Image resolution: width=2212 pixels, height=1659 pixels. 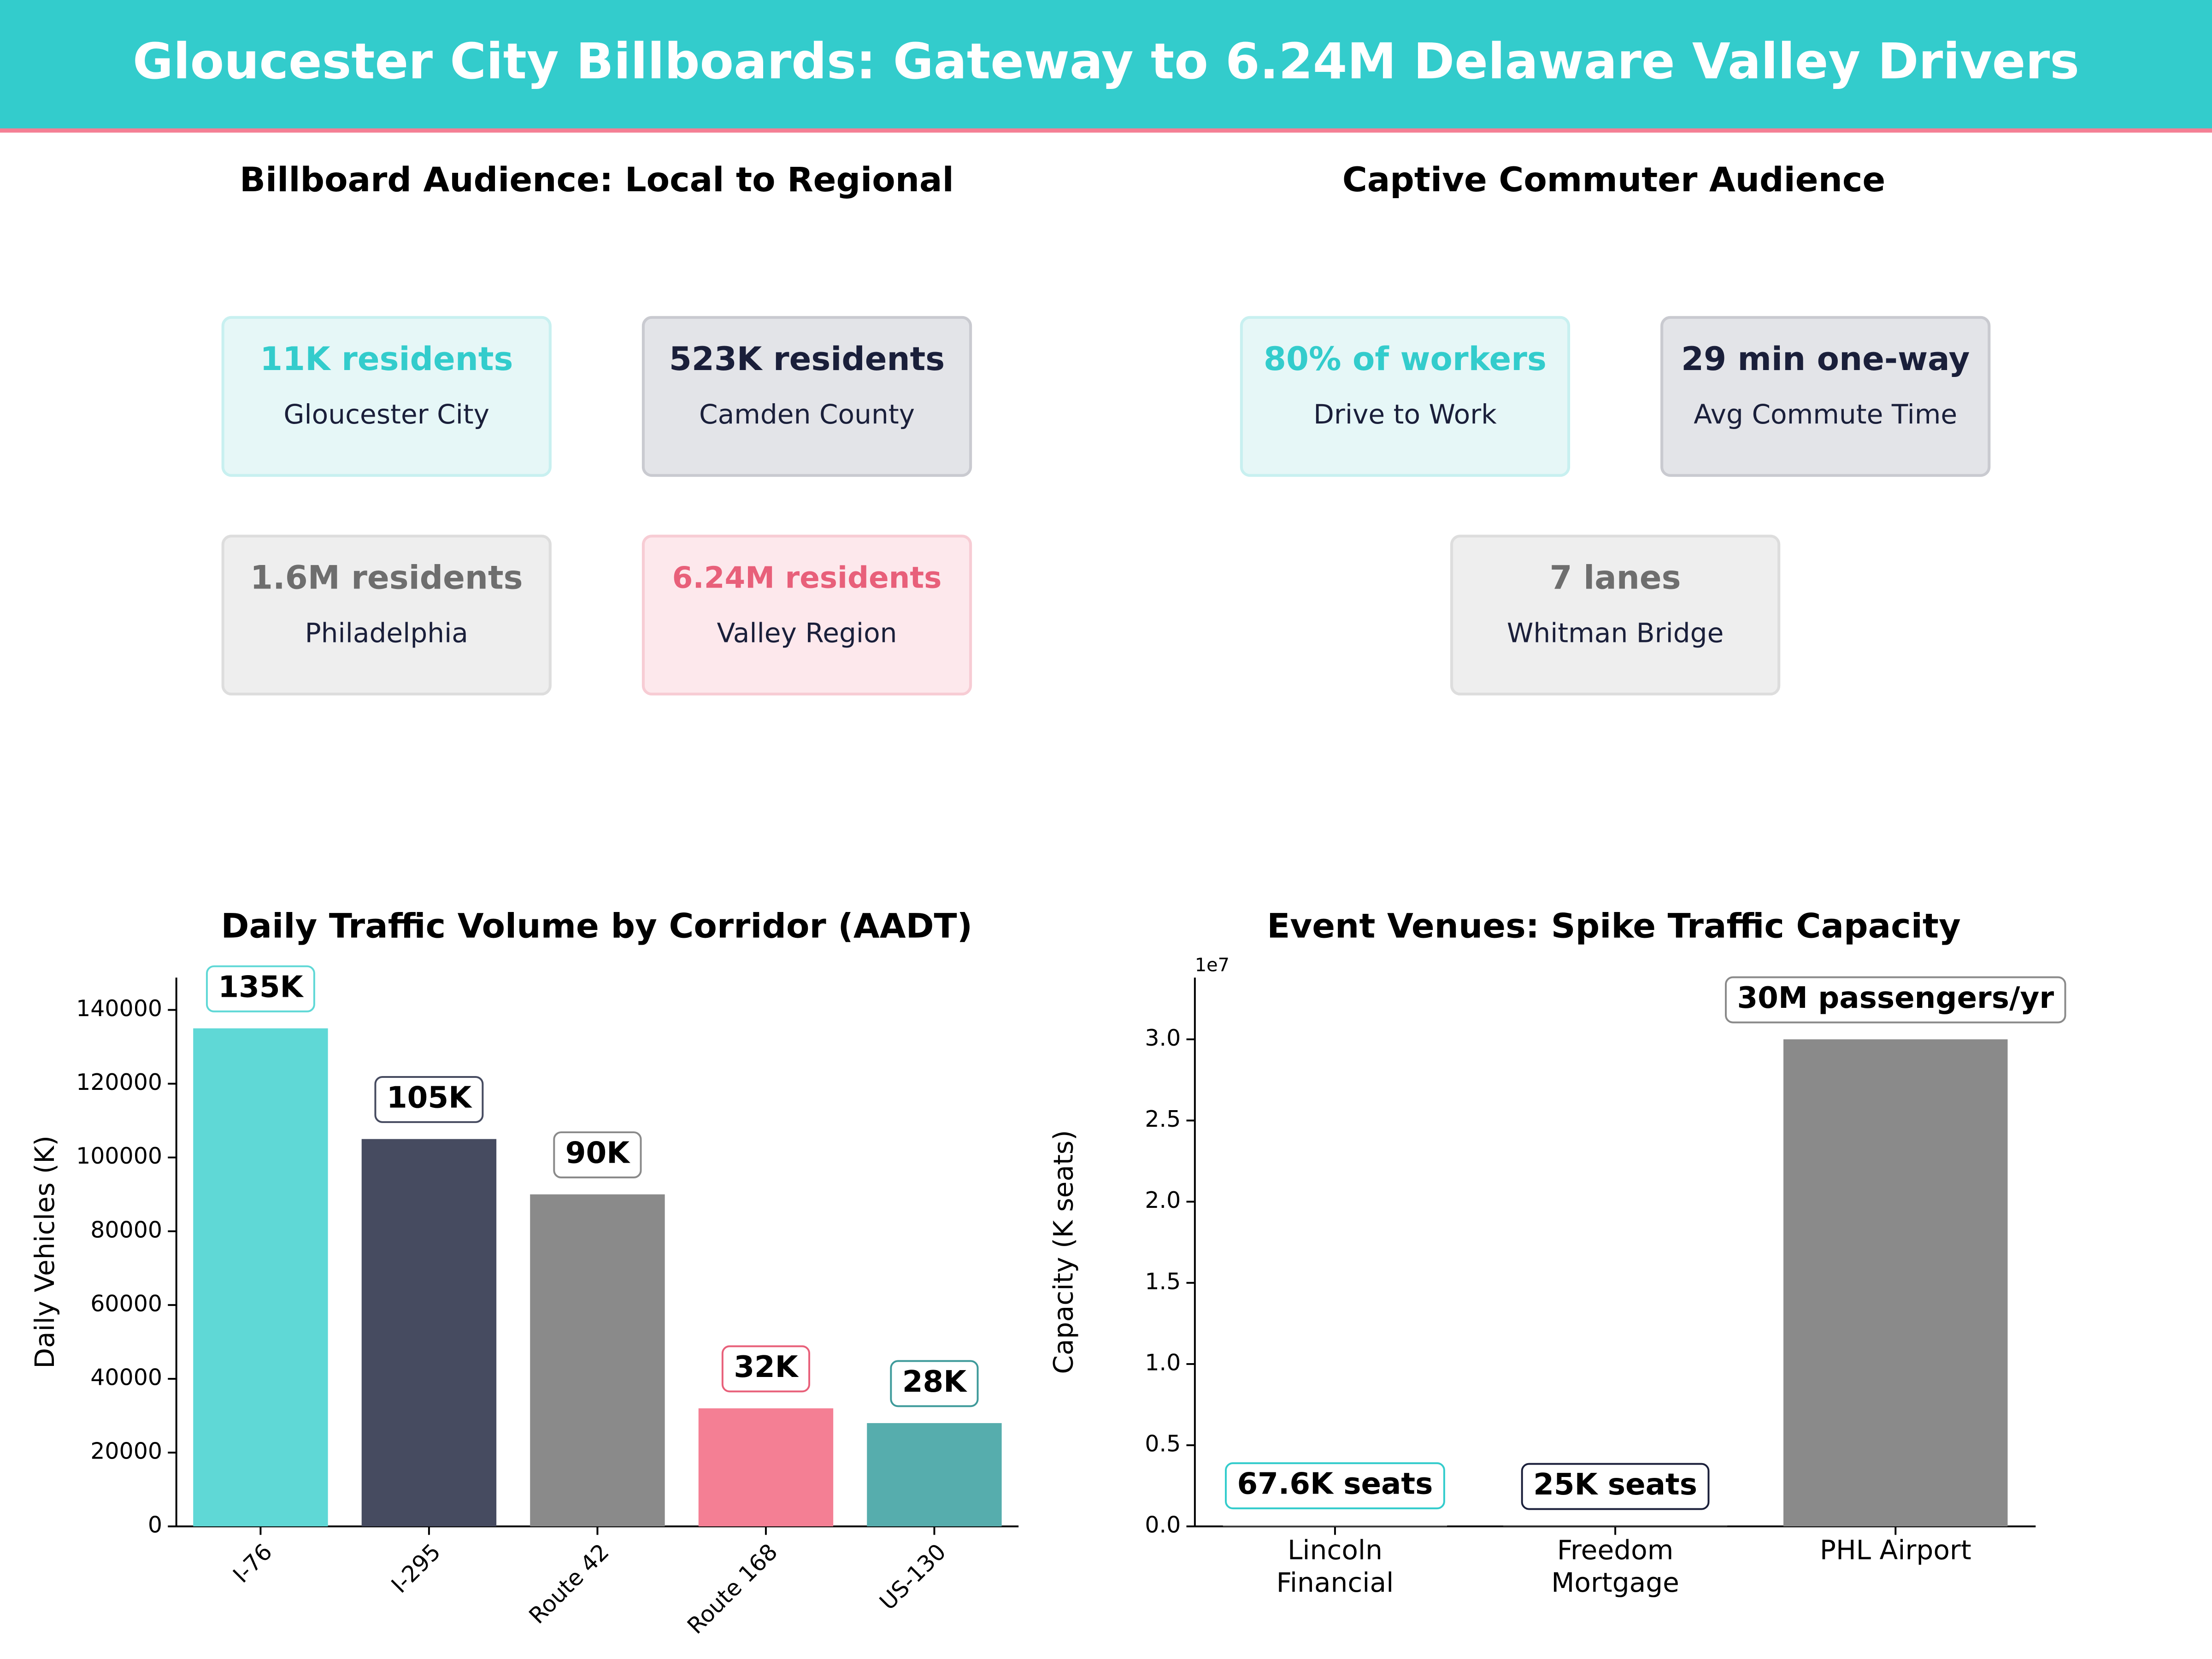 I want to click on y-tick-label: 1.5, so click(x=1163, y=1281).